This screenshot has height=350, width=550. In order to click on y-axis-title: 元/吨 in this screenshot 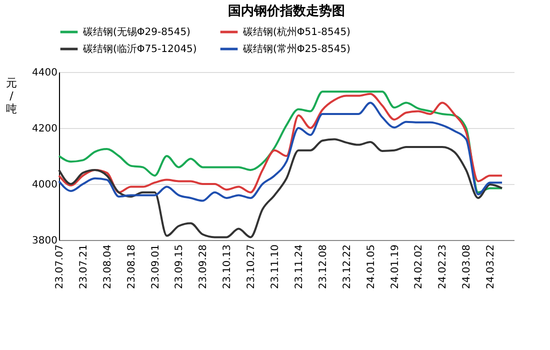, I will do `click(11, 96)`.